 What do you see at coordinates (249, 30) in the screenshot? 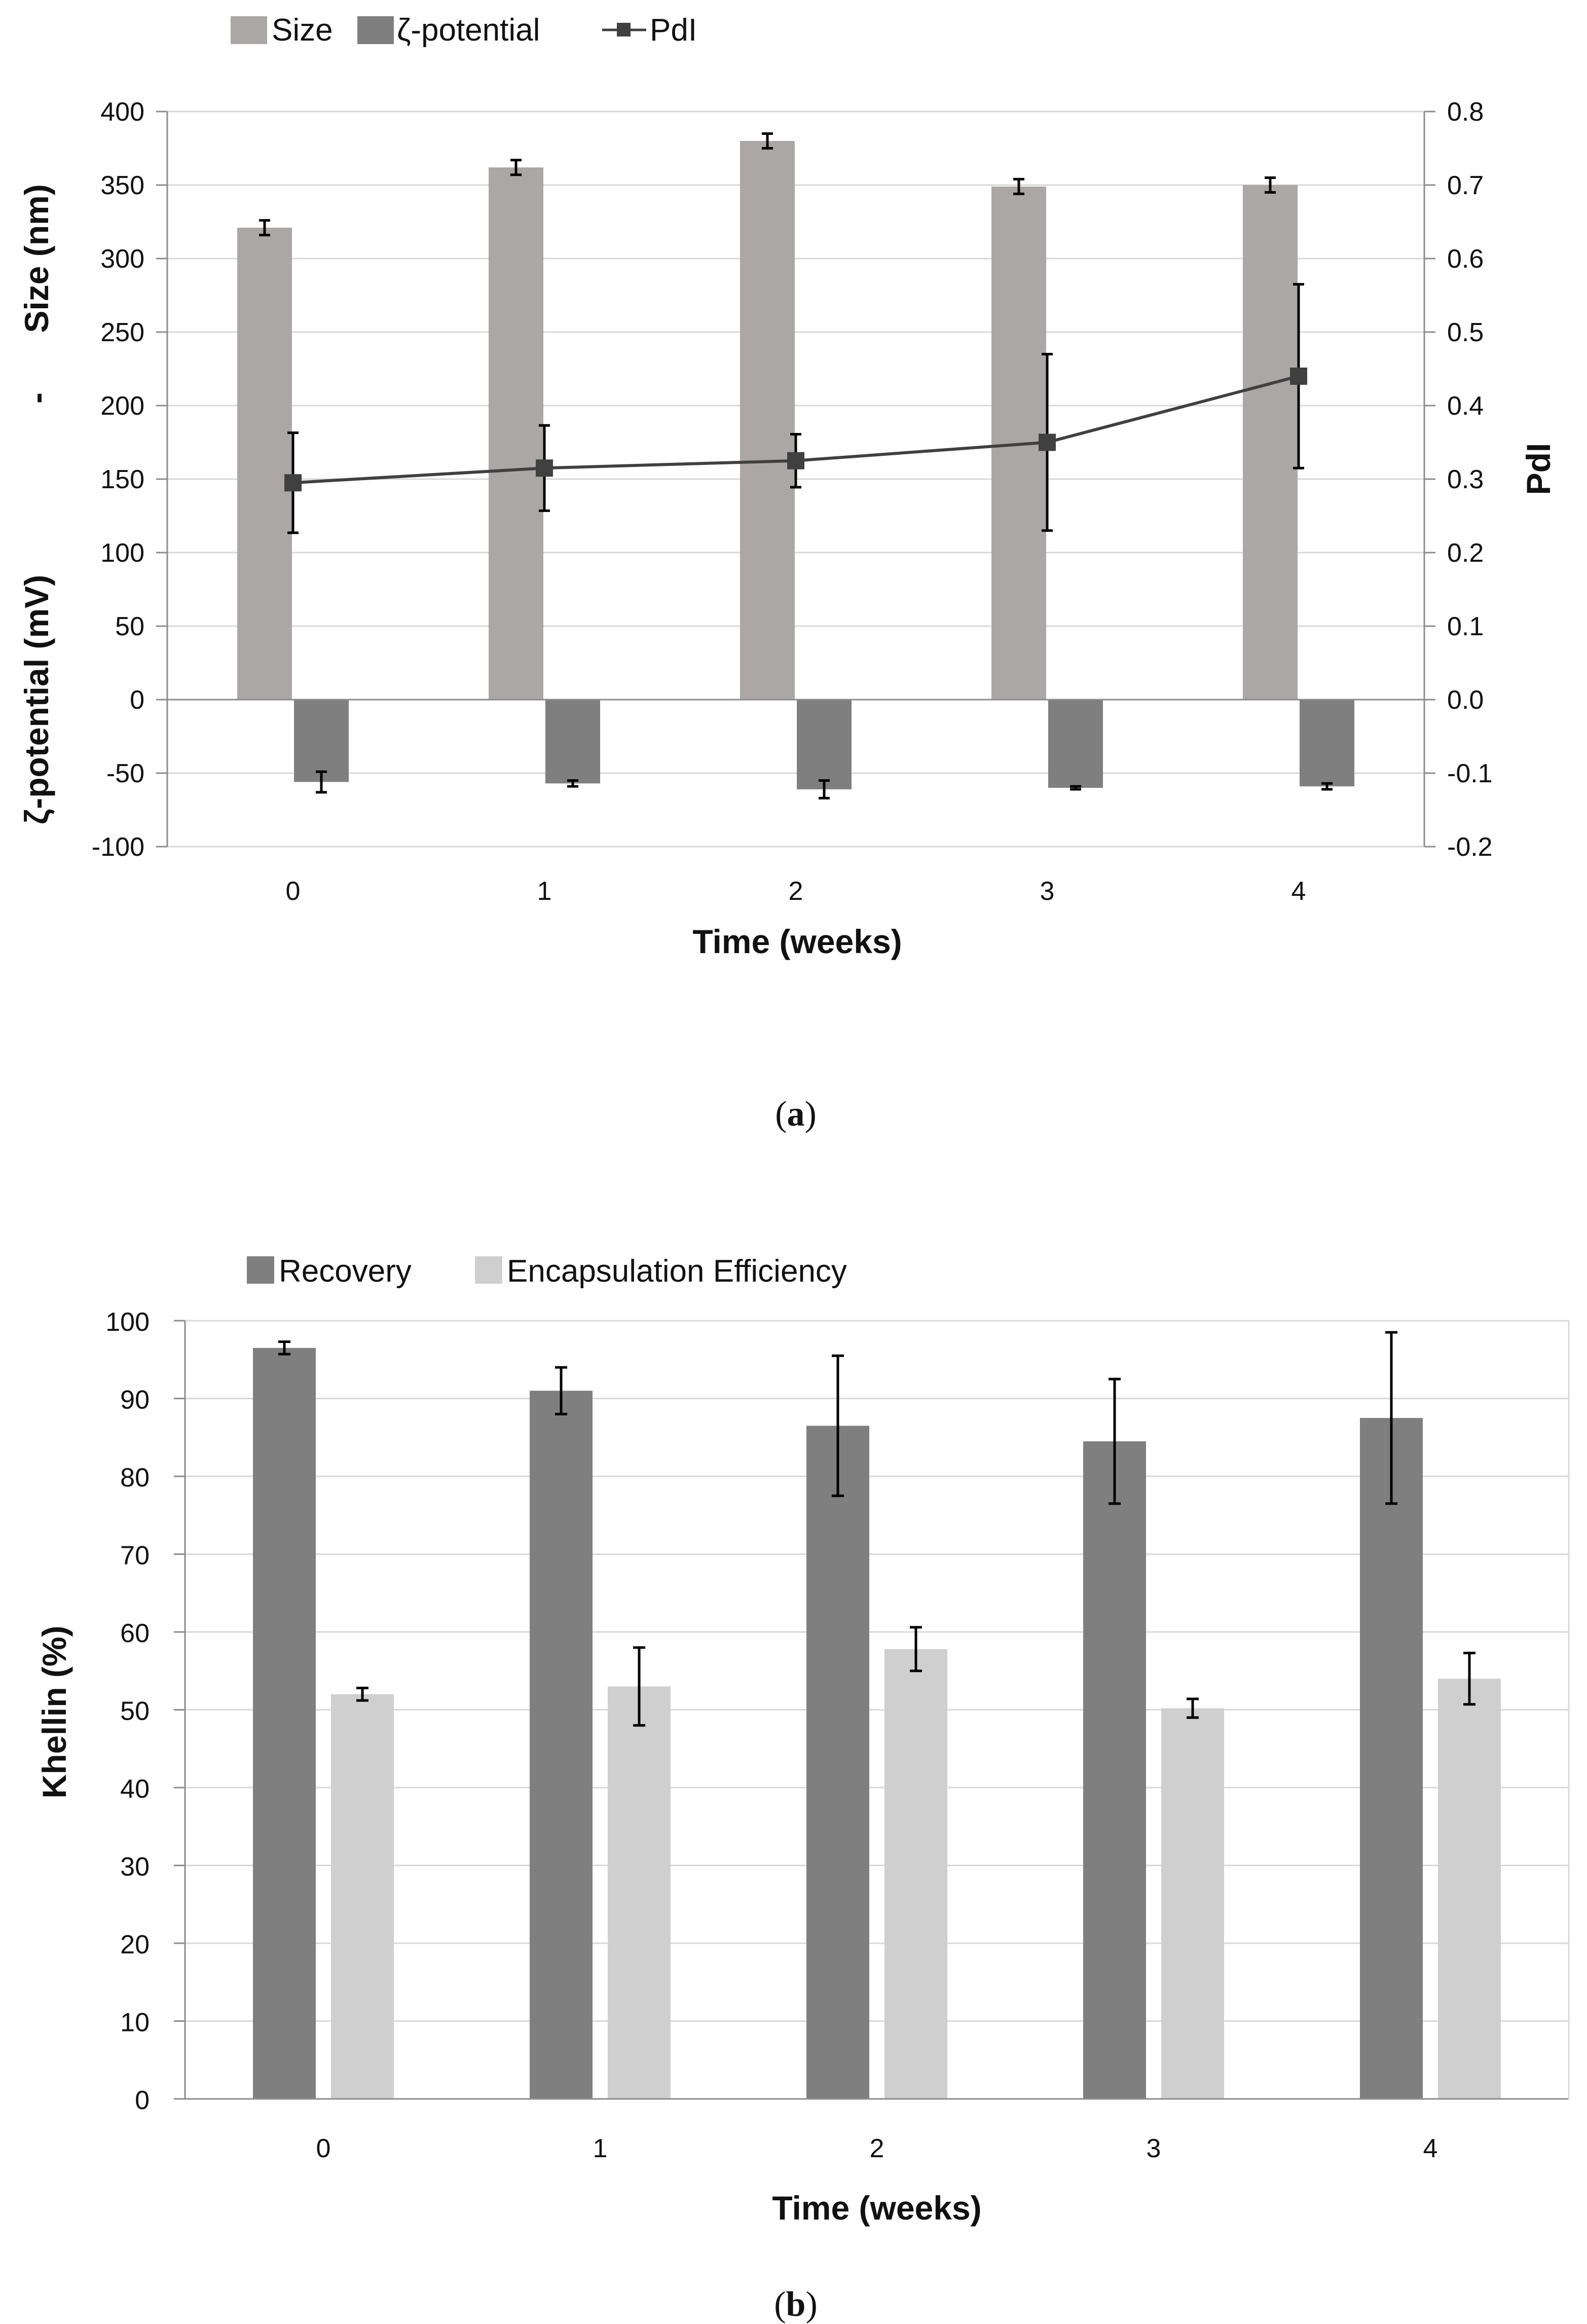
I see `legend-a-size-swatch` at bounding box center [249, 30].